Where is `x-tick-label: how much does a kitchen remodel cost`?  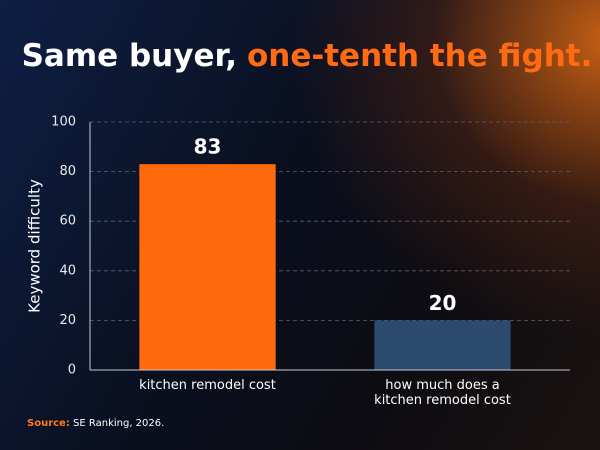 x-tick-label: how much does a kitchen remodel cost is located at coordinates (442, 393).